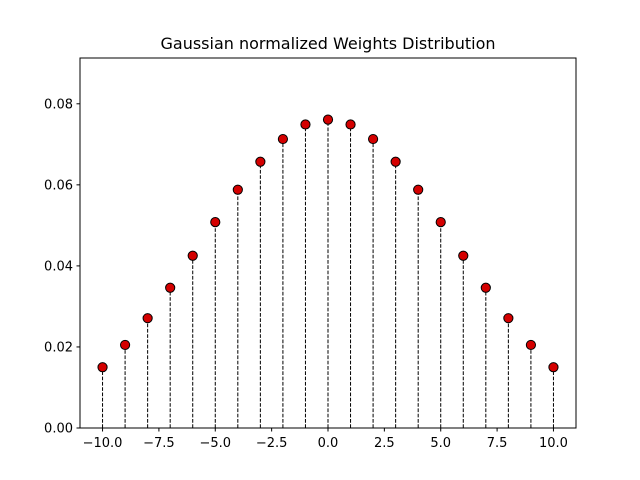 The width and height of the screenshot is (640, 480). What do you see at coordinates (58, 104) in the screenshot?
I see `y-tick-label: 0.08` at bounding box center [58, 104].